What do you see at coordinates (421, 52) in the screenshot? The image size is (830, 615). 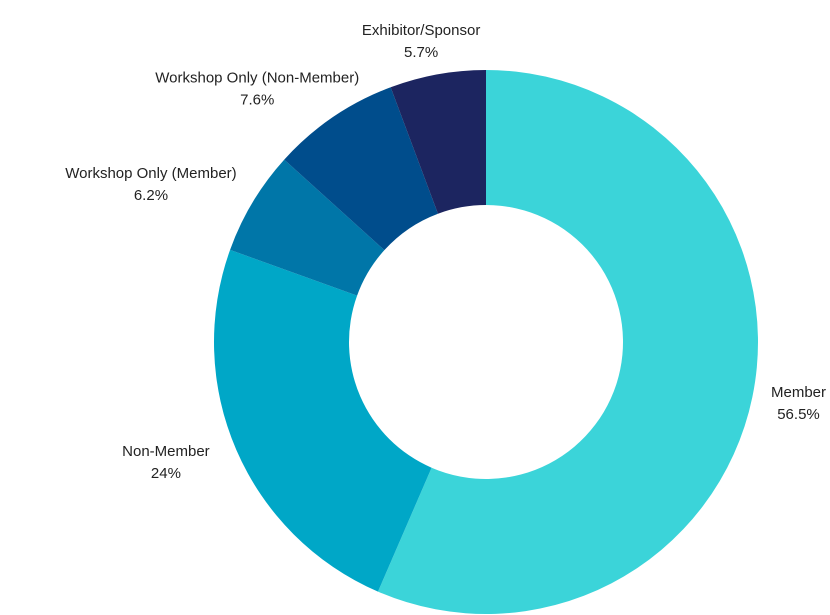 I see `slice-value-label: 5.7%` at bounding box center [421, 52].